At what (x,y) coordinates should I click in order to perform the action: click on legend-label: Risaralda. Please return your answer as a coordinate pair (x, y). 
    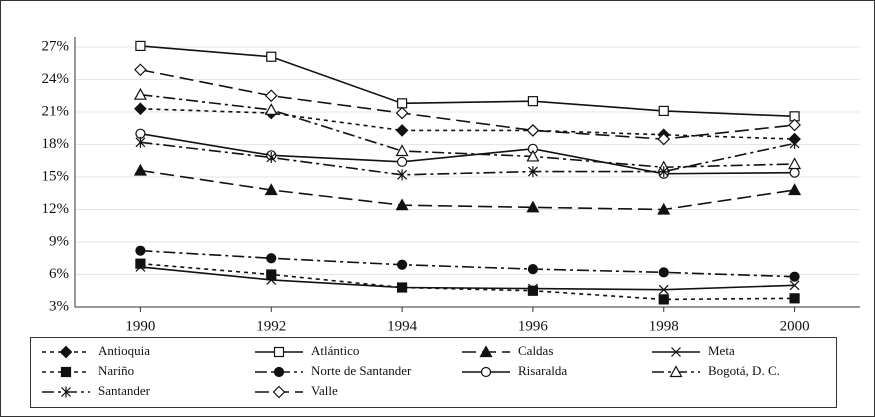
    Looking at the image, I should click on (542, 370).